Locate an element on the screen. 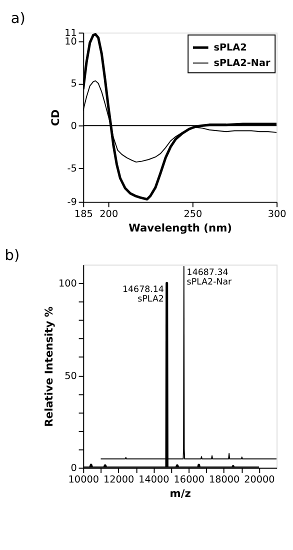  x-tick-label: 18000 is located at coordinates (224, 480).